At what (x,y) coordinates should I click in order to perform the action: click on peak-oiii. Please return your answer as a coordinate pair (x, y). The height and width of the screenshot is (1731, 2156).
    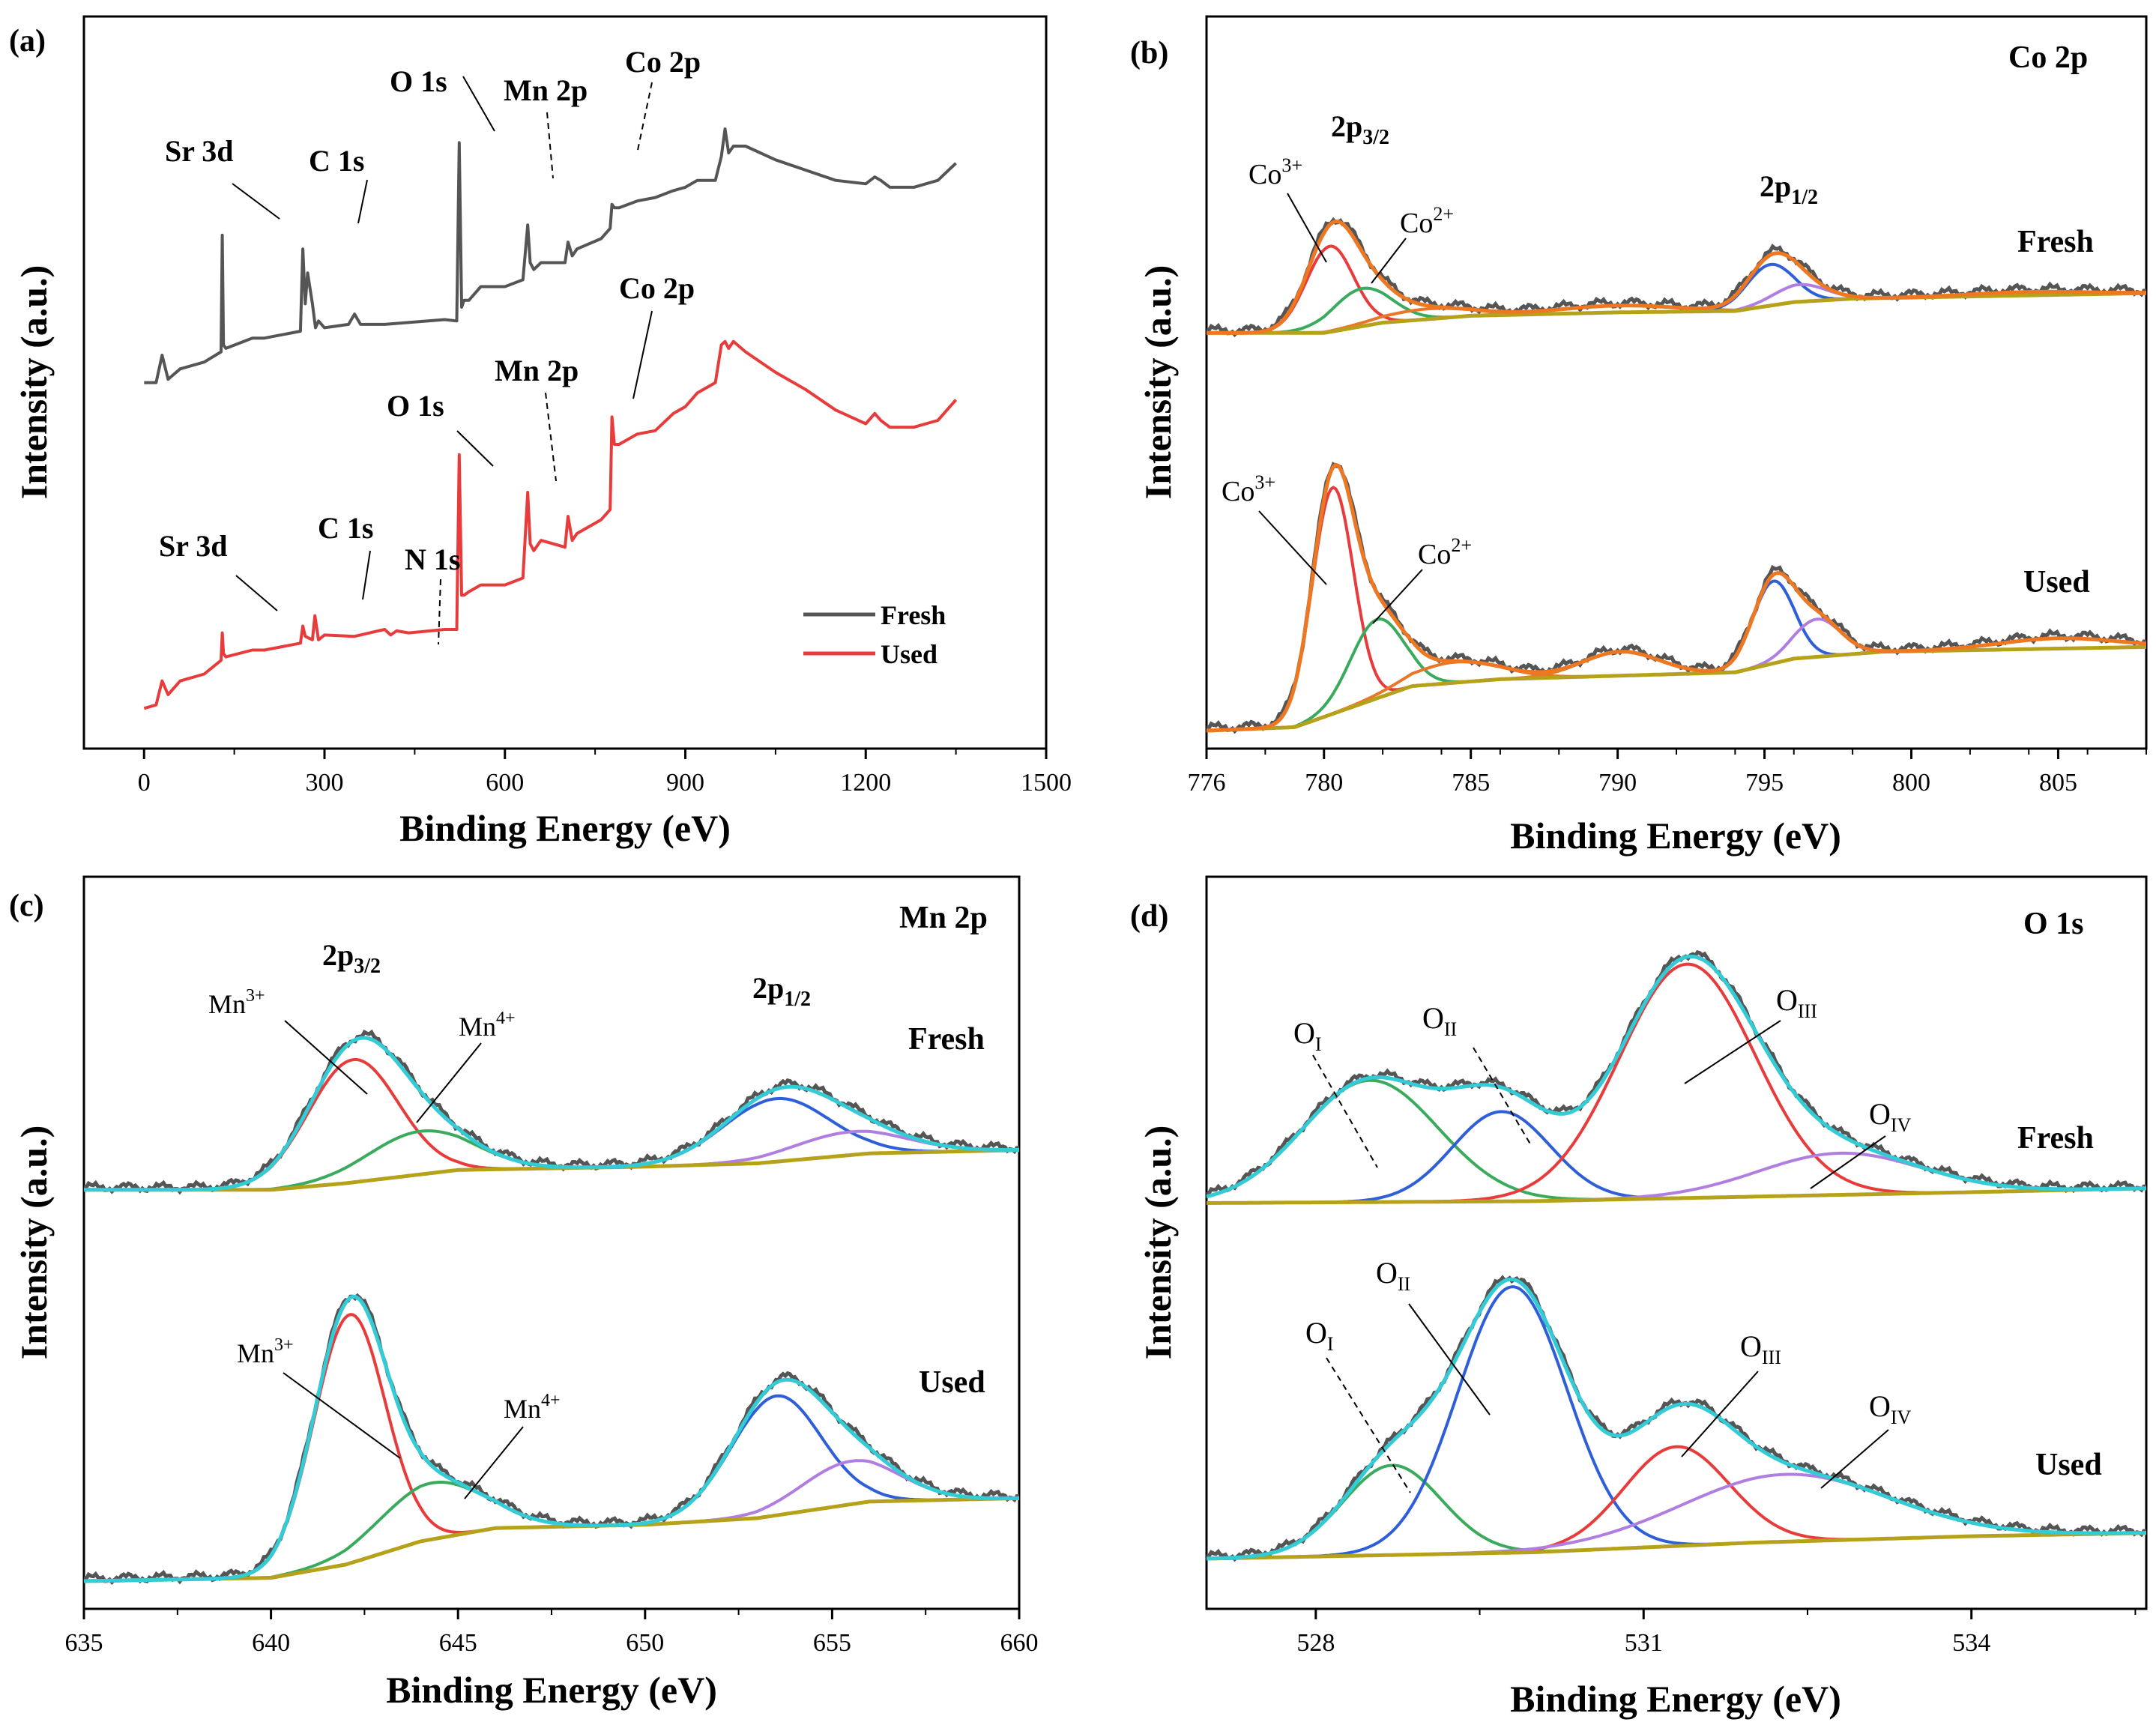
    Looking at the image, I should click on (1688, 1082).